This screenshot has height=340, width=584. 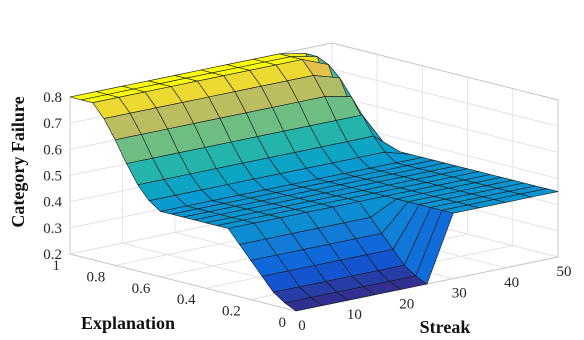 What do you see at coordinates (283, 323) in the screenshot?
I see `y-tick-label: 0` at bounding box center [283, 323].